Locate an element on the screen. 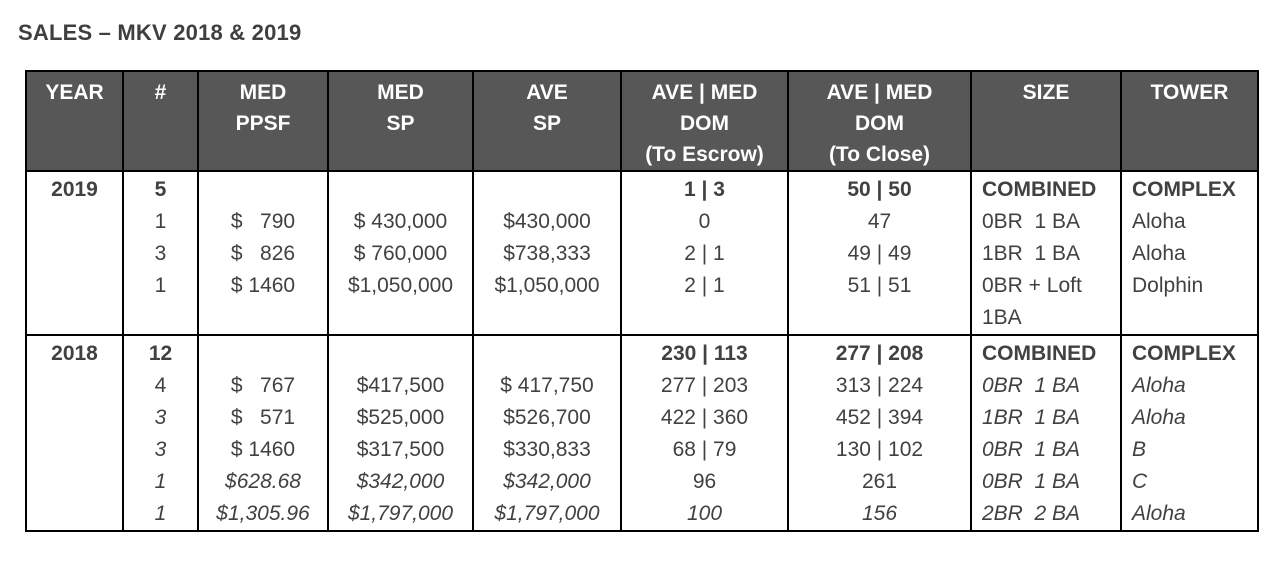 This screenshot has height=587, width=1283. cell-ave-sp: $ 417,750 is located at coordinates (547, 386).